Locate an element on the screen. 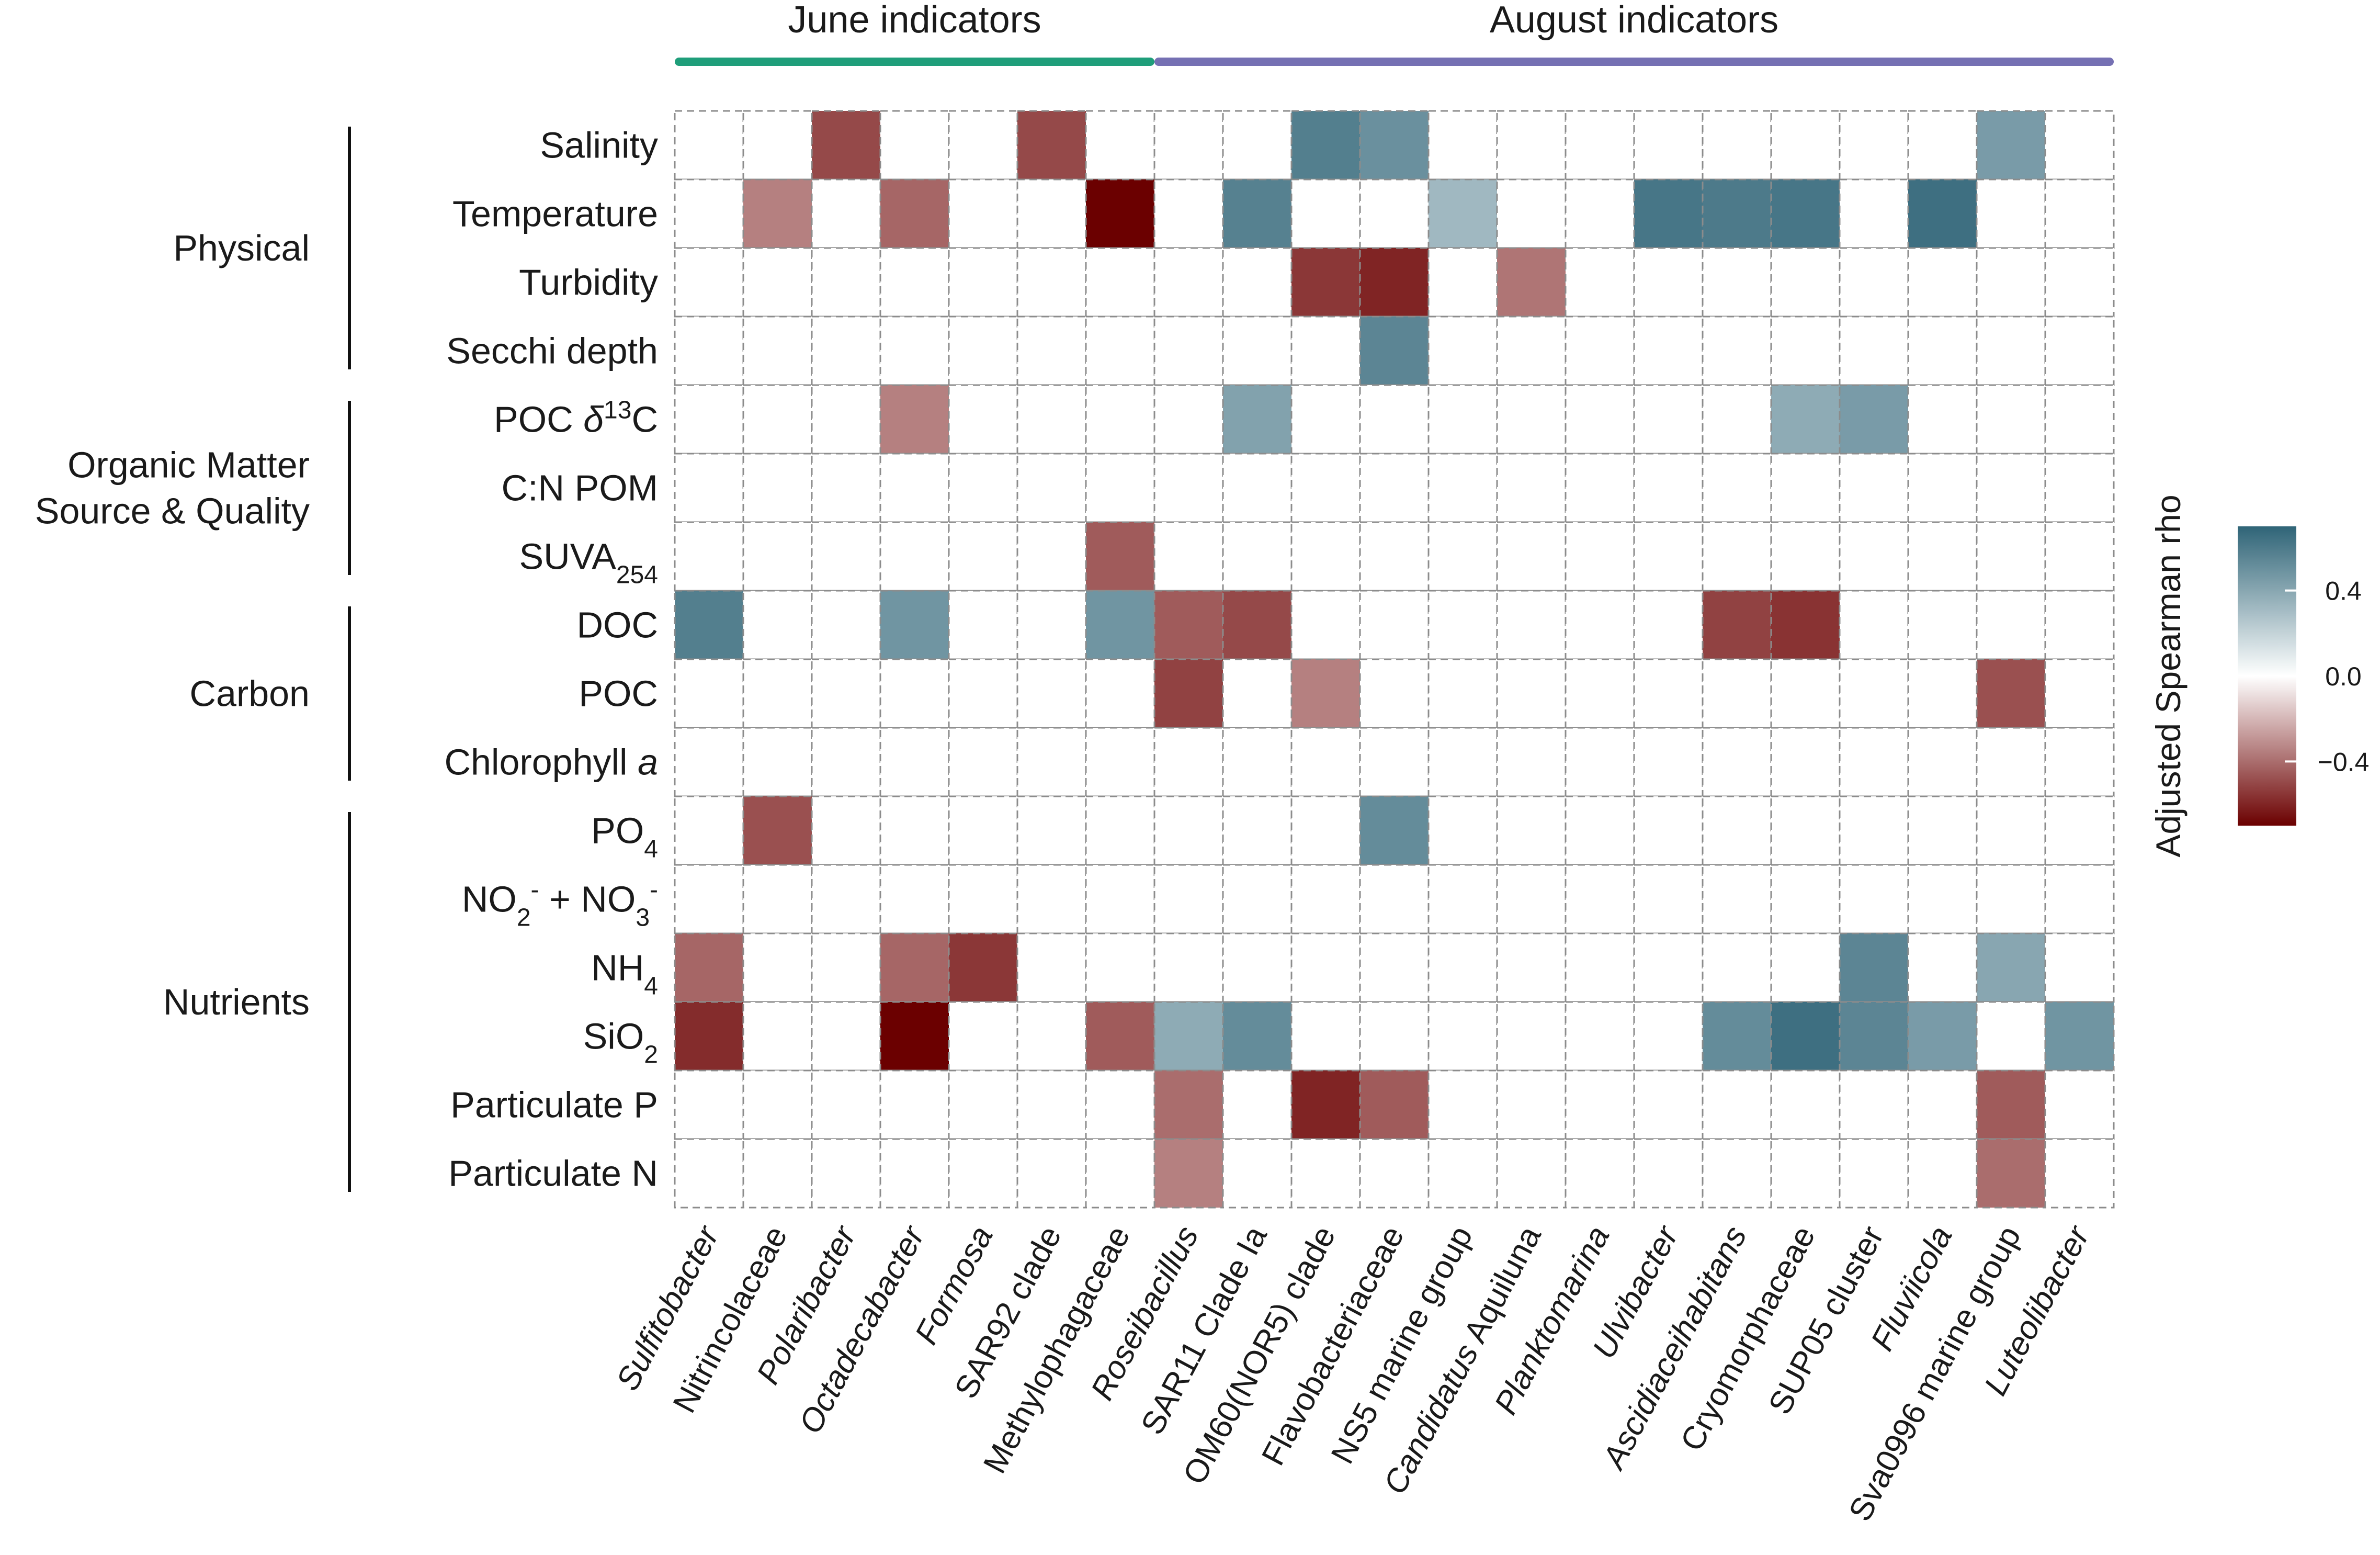  heatmap-cell-r12-c15 is located at coordinates (1737, 968).